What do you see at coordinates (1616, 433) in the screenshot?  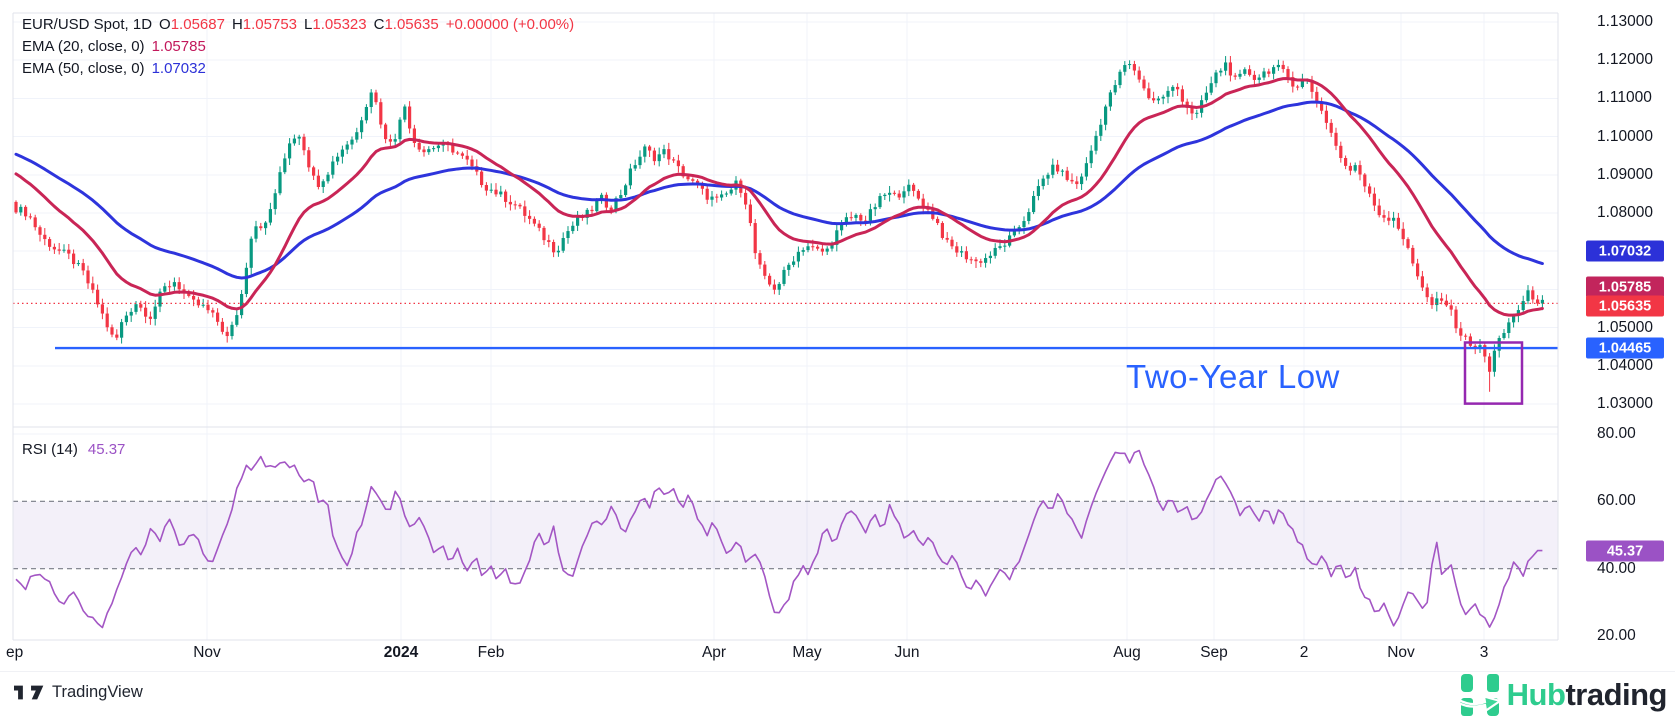 I see `rsi-tick: 80.00` at bounding box center [1616, 433].